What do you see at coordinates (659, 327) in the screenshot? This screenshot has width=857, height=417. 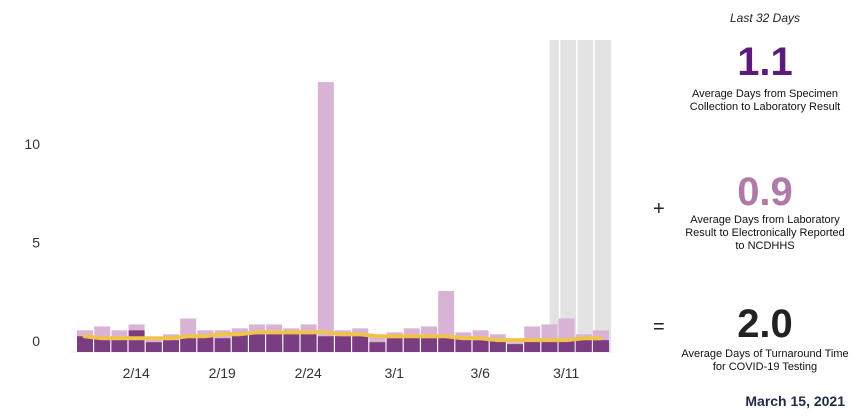 I see `equals-sign: =` at bounding box center [659, 327].